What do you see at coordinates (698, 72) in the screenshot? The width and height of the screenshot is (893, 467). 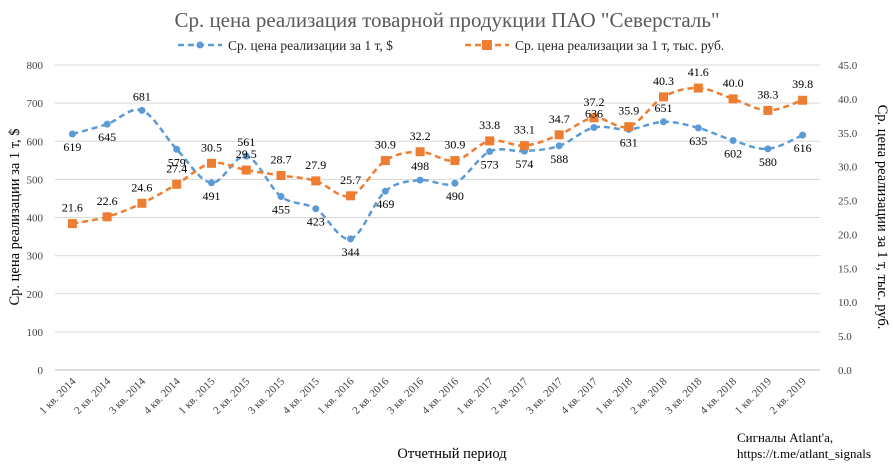 I see `data-label-rub: 41.6` at bounding box center [698, 72].